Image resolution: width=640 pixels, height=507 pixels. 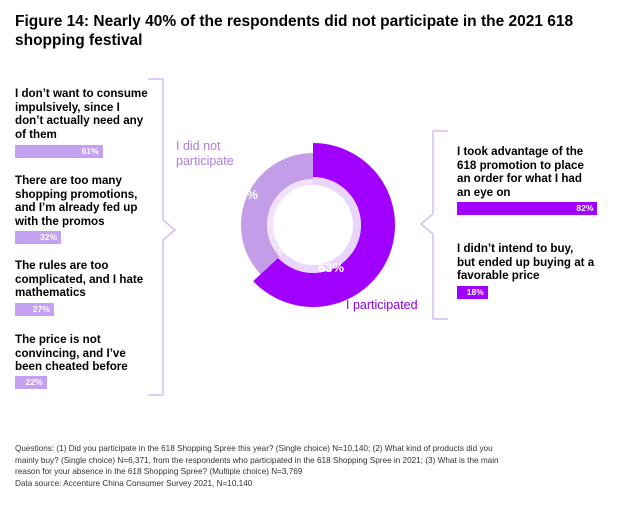 What do you see at coordinates (205, 153) in the screenshot?
I see `segment-label-not-participated: I did not participate` at bounding box center [205, 153].